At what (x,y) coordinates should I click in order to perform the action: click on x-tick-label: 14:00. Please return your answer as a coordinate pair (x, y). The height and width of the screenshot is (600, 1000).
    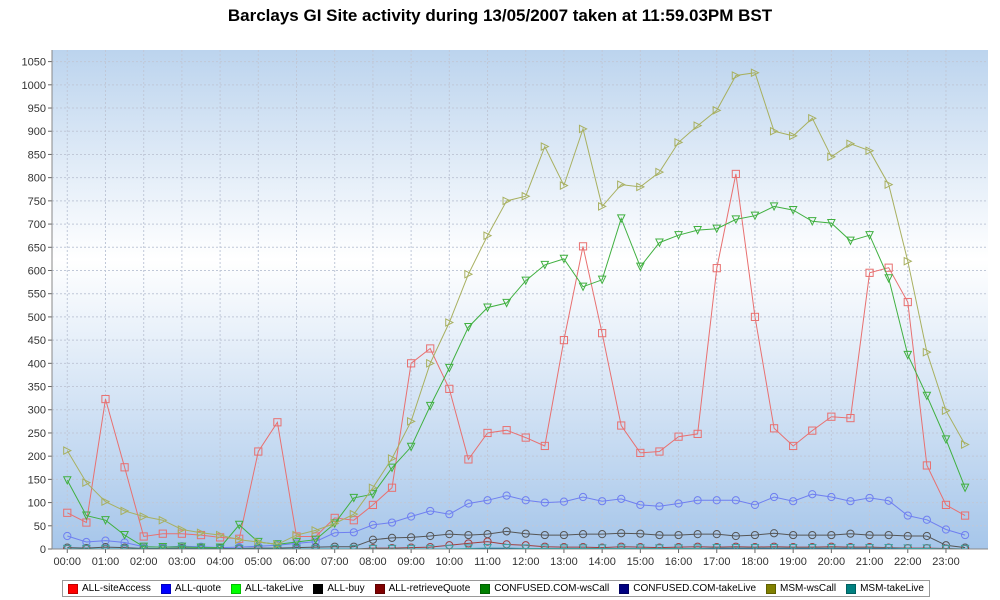
    Looking at the image, I should click on (602, 562).